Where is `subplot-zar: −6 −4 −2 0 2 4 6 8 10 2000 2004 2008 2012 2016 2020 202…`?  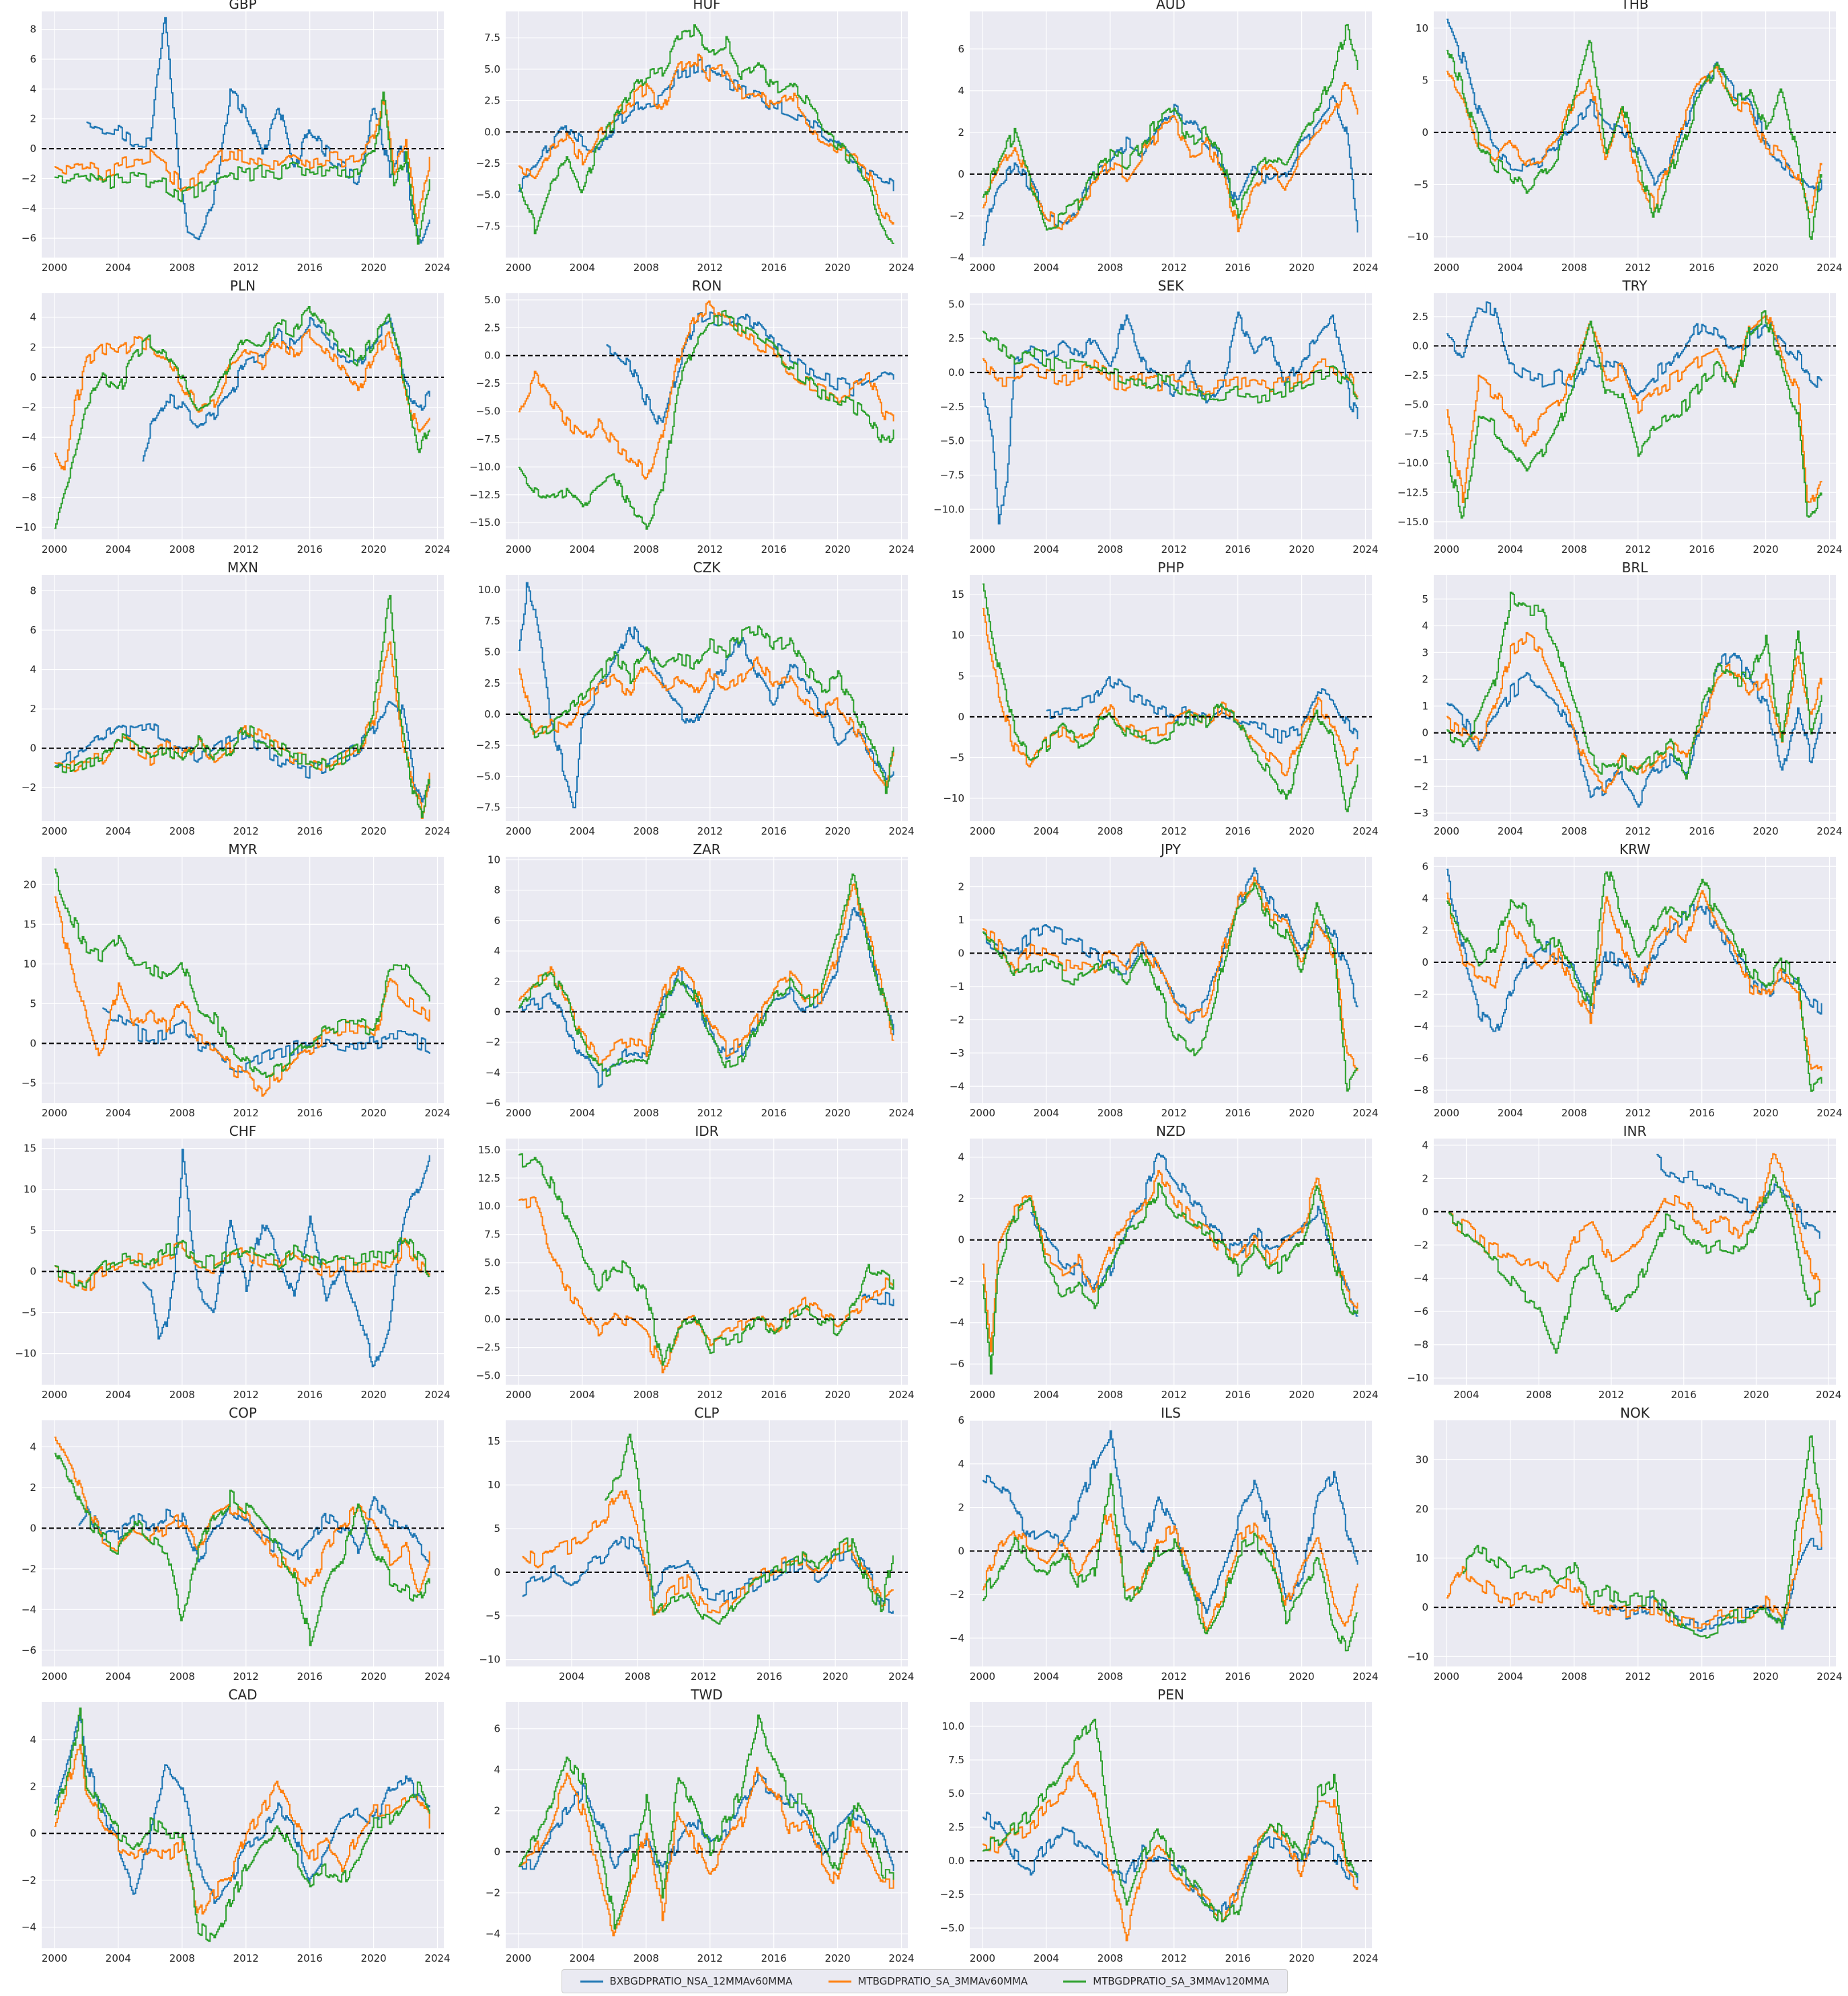
subplot-zar: −6 −4 −2 0 2 4 6 8 10 2000 2004 2008 2012 2016 2020 202… is located at coordinates (700, 980).